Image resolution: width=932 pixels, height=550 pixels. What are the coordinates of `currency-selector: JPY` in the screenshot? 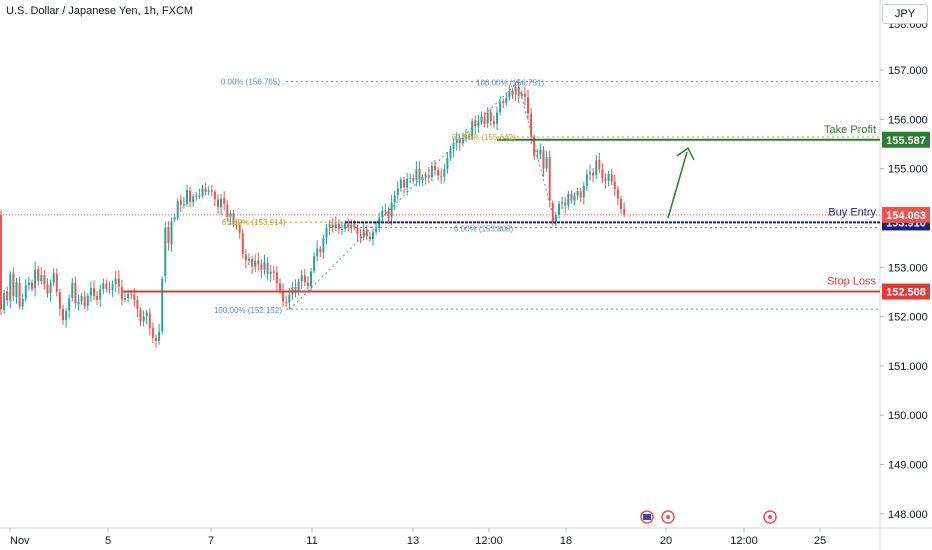 It's located at (905, 14).